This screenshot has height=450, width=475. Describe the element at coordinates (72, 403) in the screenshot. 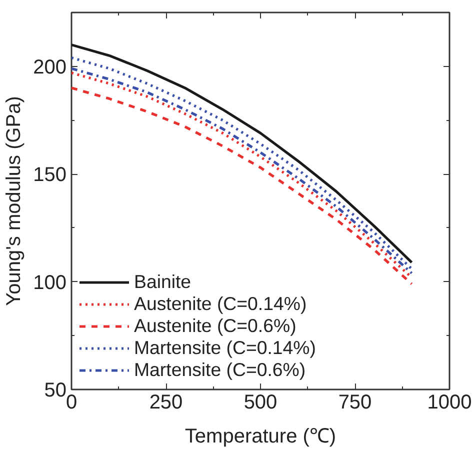

I see `x-tick-label: 0` at that location.